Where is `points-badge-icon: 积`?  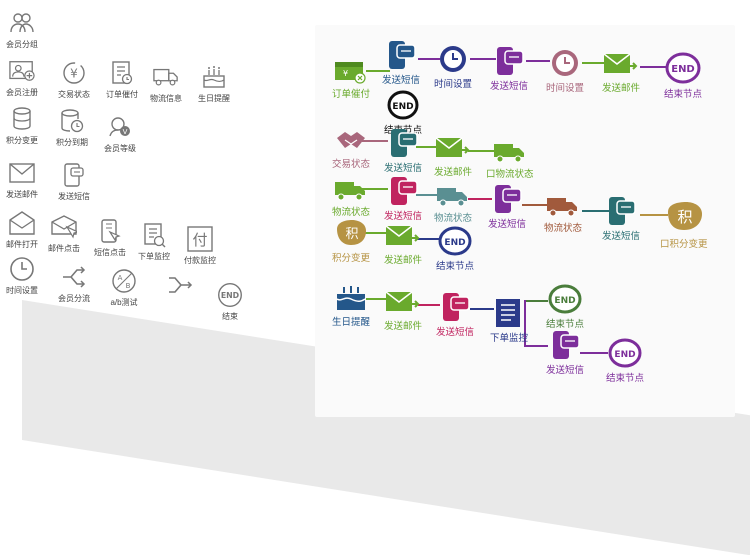 points-badge-icon: 积 is located at coordinates (684, 216).